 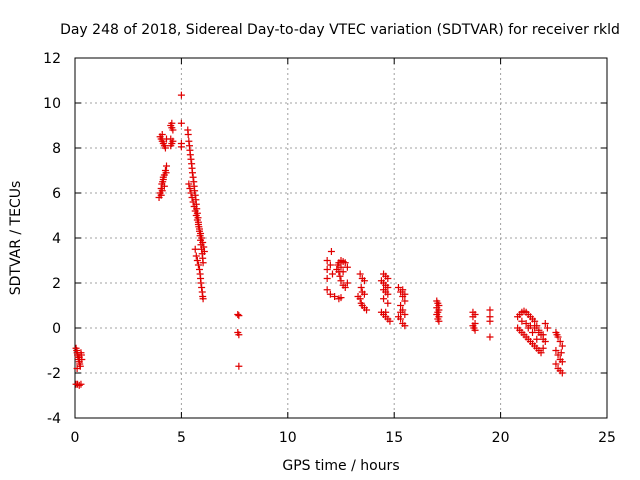 What do you see at coordinates (501, 438) in the screenshot?
I see `x-tick-label: 20` at bounding box center [501, 438].